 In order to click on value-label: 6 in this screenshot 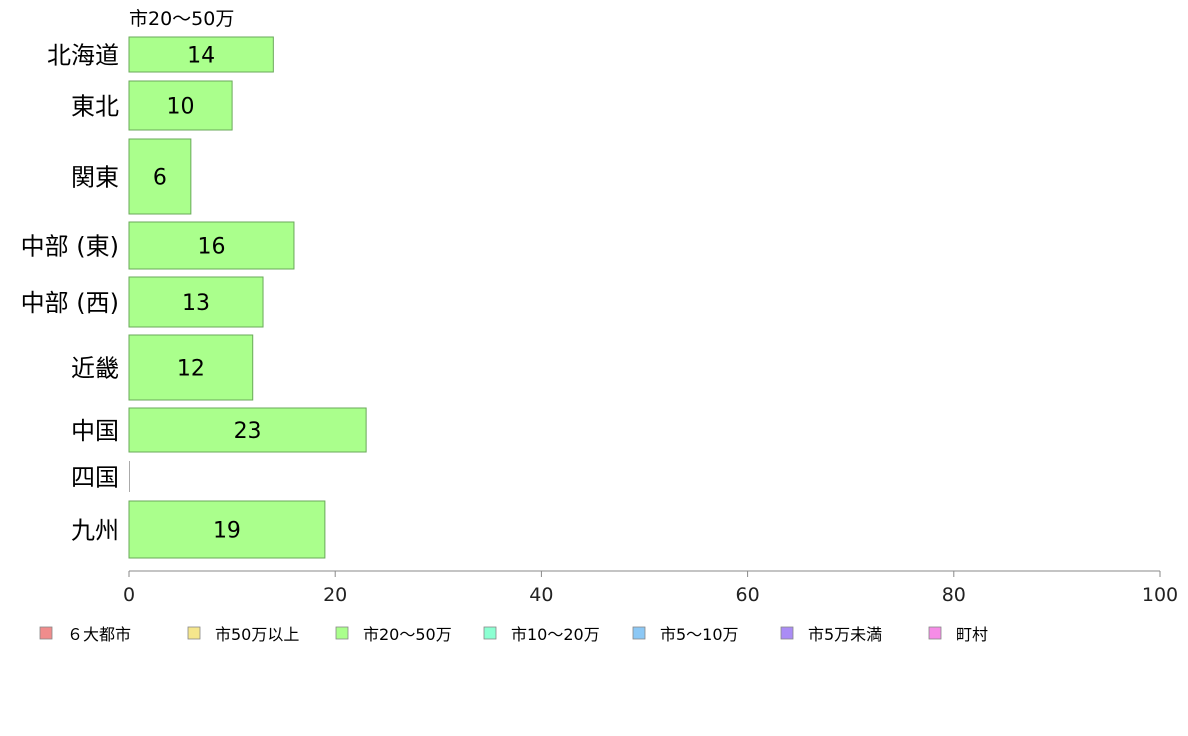, I will do `click(160, 178)`.